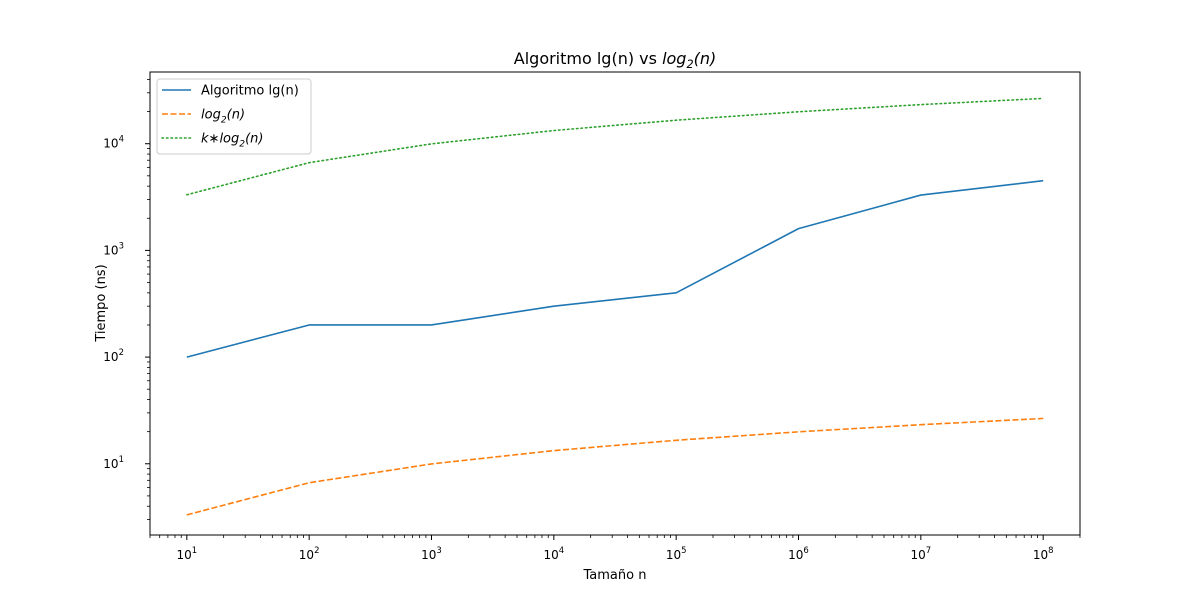  What do you see at coordinates (615, 60) in the screenshot?
I see `chart-title: Algoritmo lg(n) vs log2(n)` at bounding box center [615, 60].